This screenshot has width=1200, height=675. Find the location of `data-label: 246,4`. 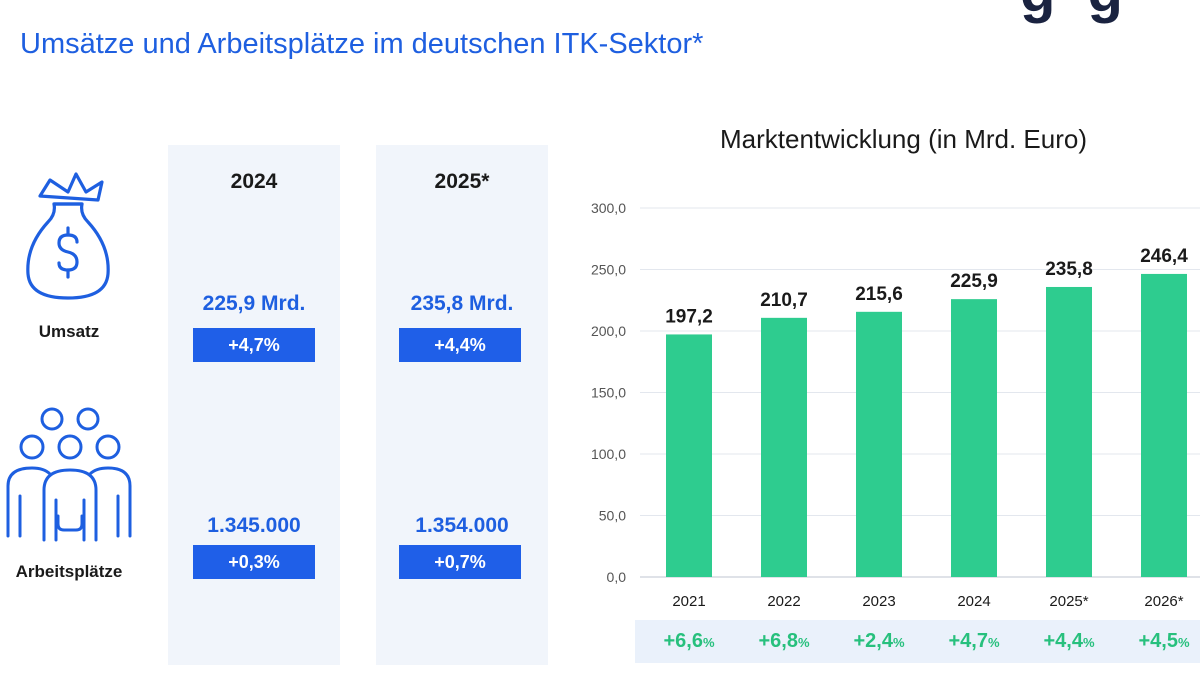

data-label: 246,4 is located at coordinates (1164, 256).